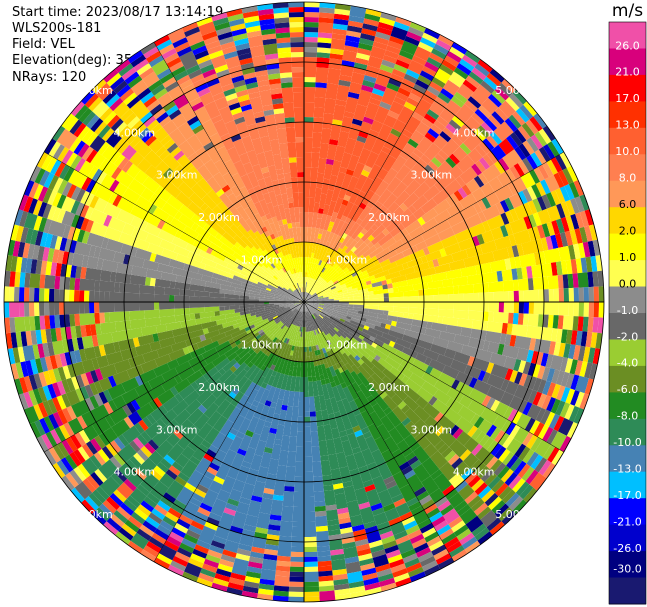  Describe the element at coordinates (628, 283) in the screenshot. I see `colorbar-tick-label: 0.0` at that location.